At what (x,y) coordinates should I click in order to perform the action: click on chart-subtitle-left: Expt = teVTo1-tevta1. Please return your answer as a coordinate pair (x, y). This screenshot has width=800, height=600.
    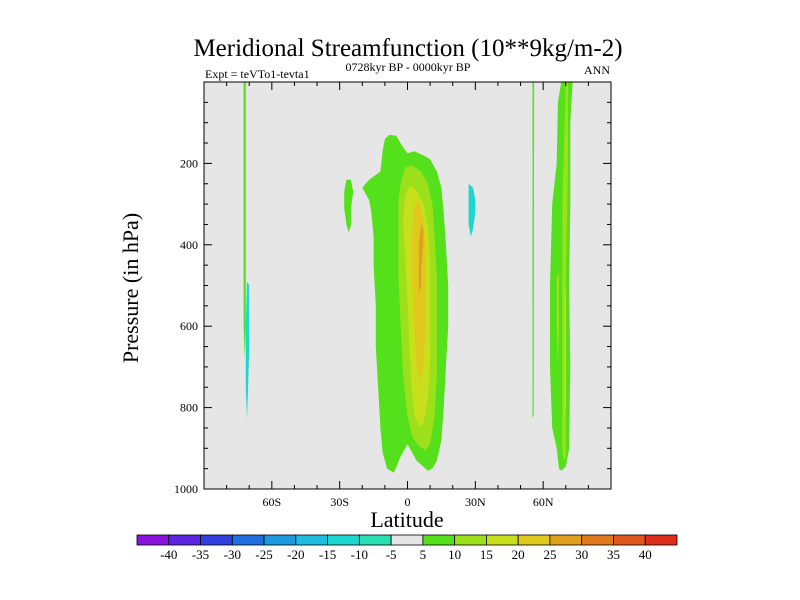
    Looking at the image, I should click on (257, 74).